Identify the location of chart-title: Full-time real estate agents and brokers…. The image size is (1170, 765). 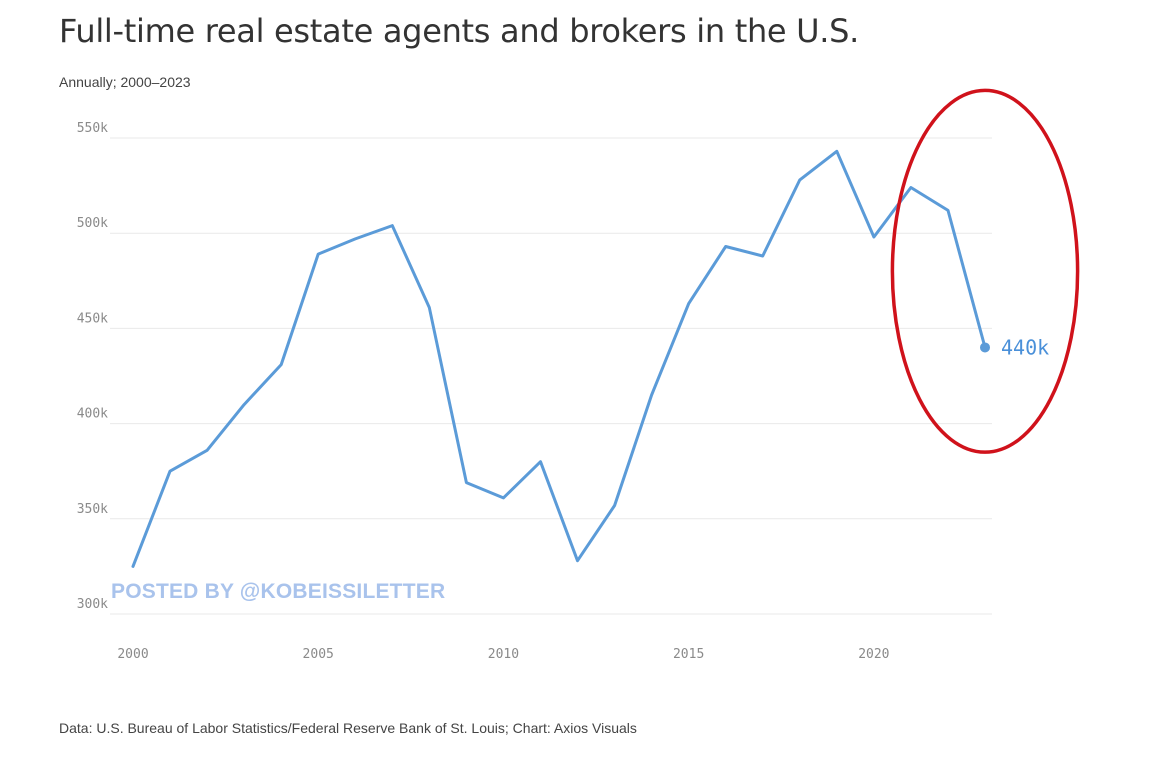
(459, 31).